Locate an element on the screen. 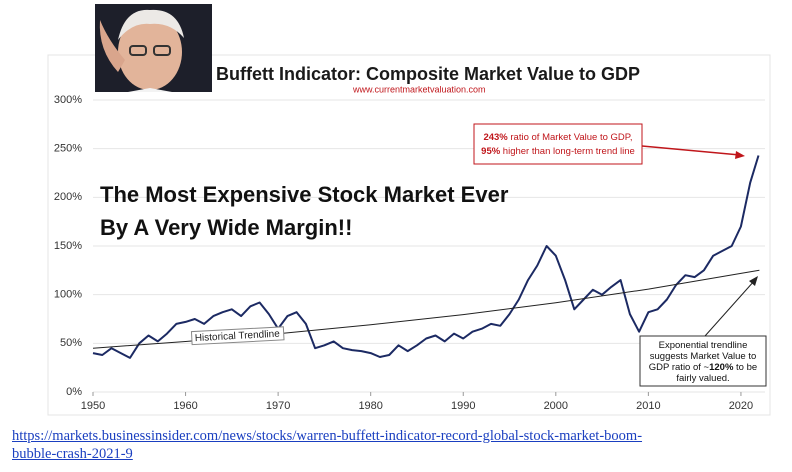 This screenshot has width=792, height=472. note-part: suggests Market Value to is located at coordinates (703, 356).